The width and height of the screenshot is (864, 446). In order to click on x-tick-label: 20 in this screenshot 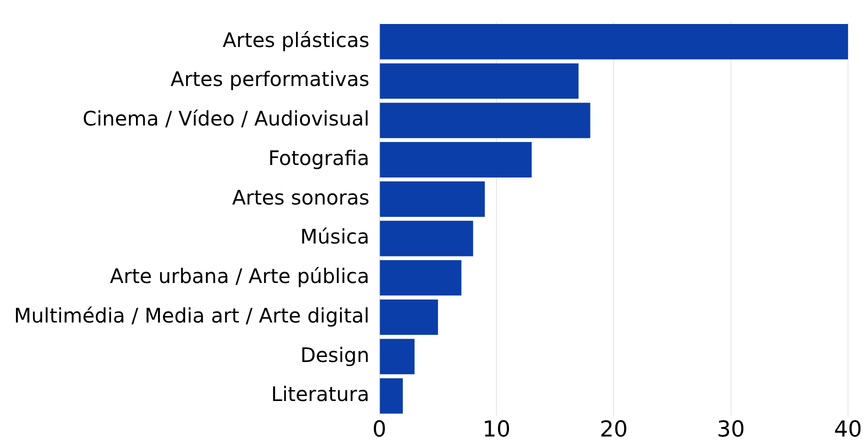, I will do `click(614, 430)`.